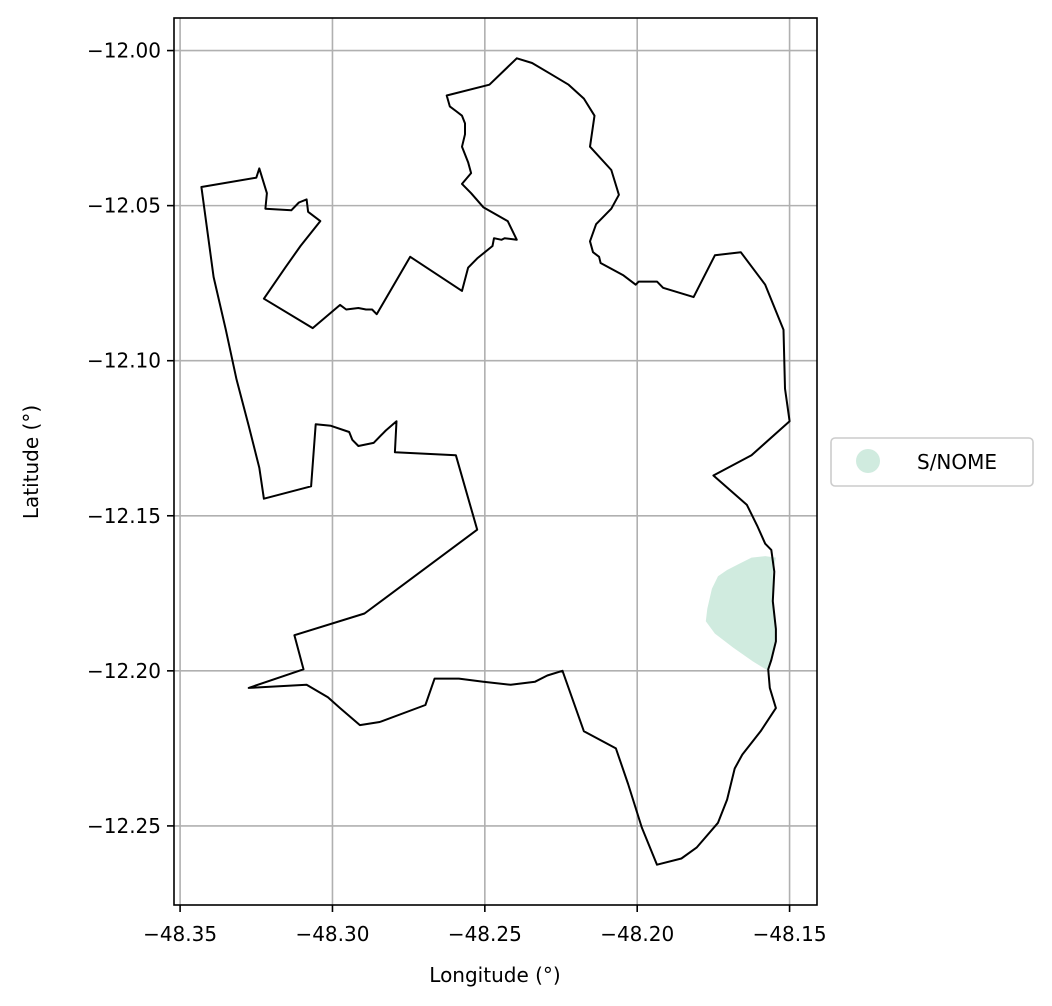 This screenshot has width=1052, height=1006. What do you see at coordinates (494, 975) in the screenshot?
I see `x-axis-label: Longitude (°)` at bounding box center [494, 975].